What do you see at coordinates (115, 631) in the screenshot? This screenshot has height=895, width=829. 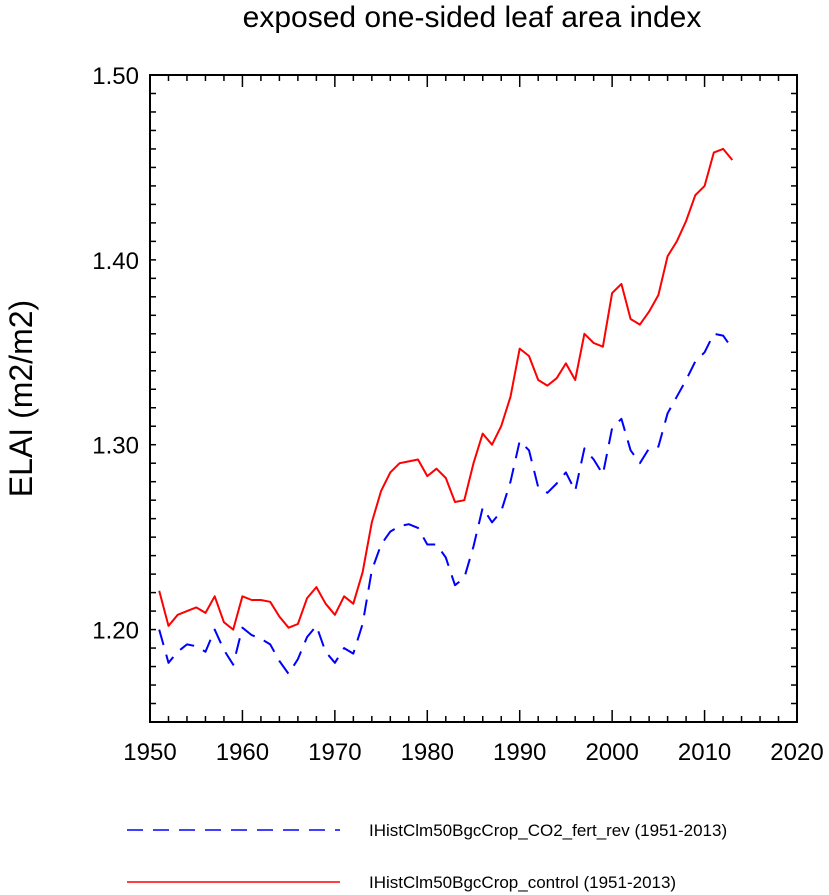 I see `y-tick-label: 1.20` at bounding box center [115, 631].